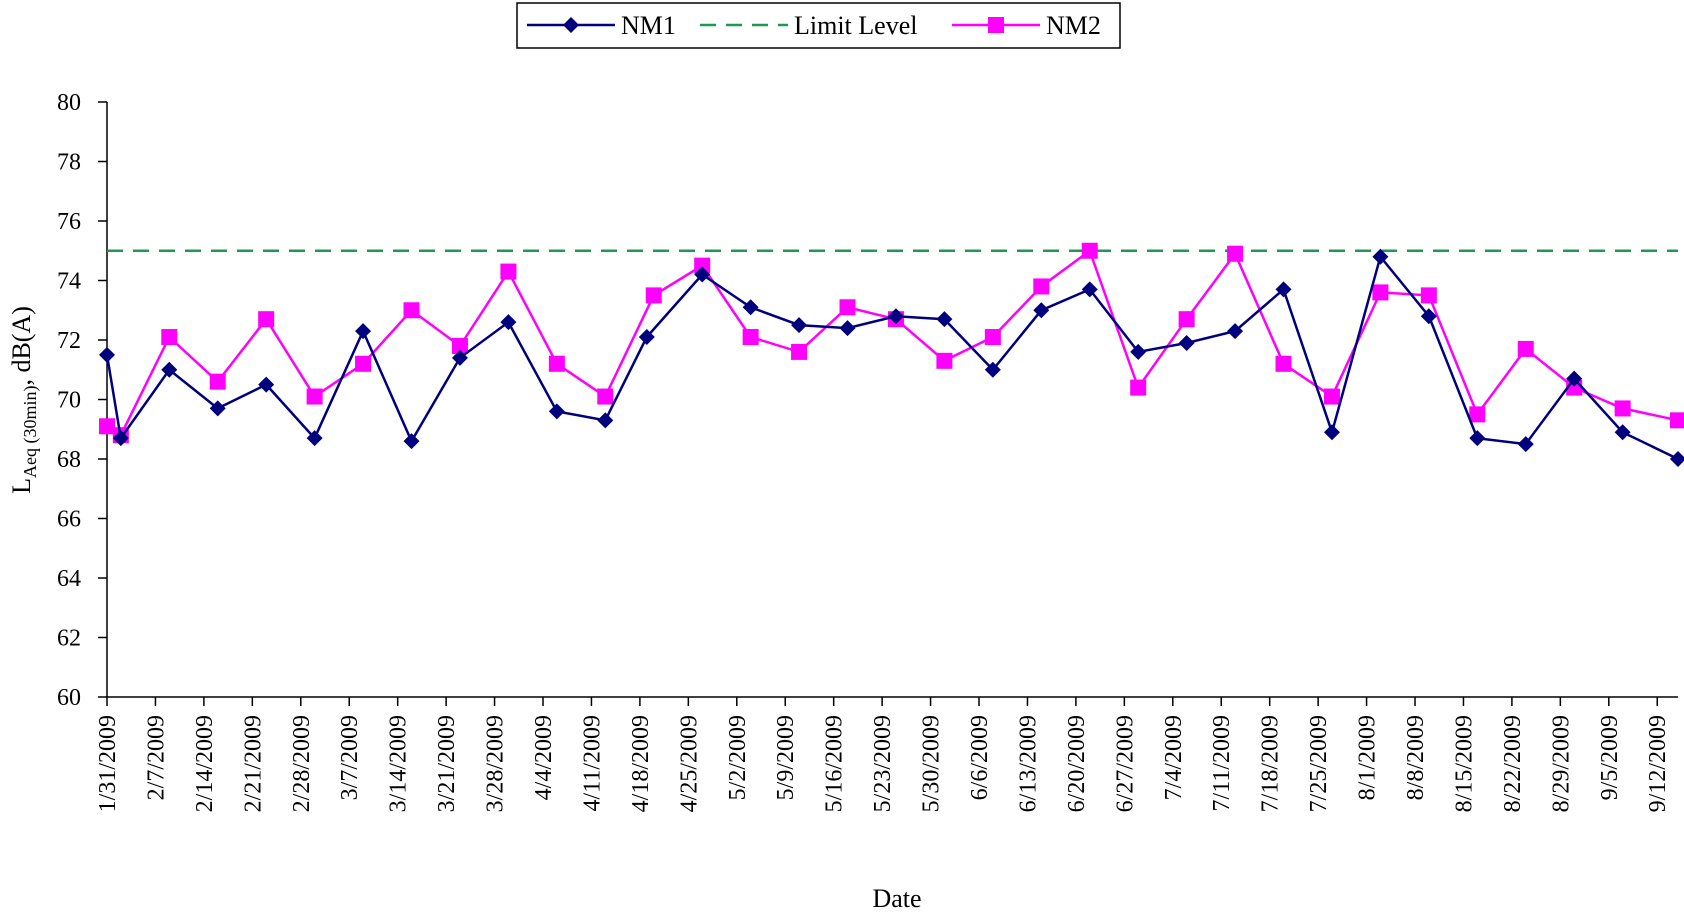  I want to click on x-tick-label: 6/6/2009, so click(980, 757).